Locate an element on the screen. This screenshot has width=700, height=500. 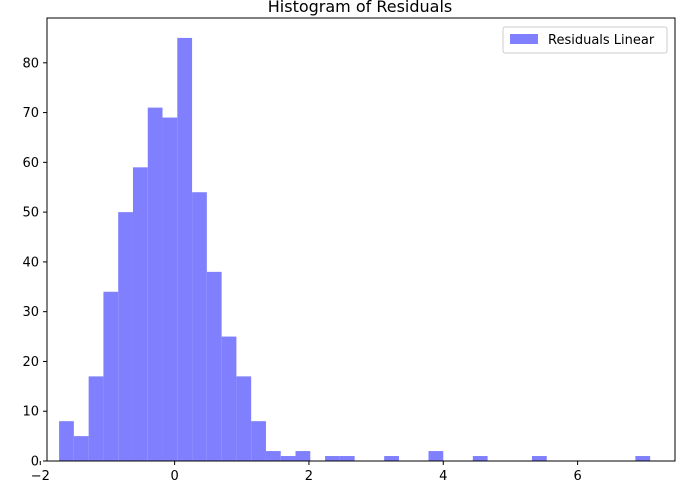
y-tick-label: 70 is located at coordinates (30, 113).